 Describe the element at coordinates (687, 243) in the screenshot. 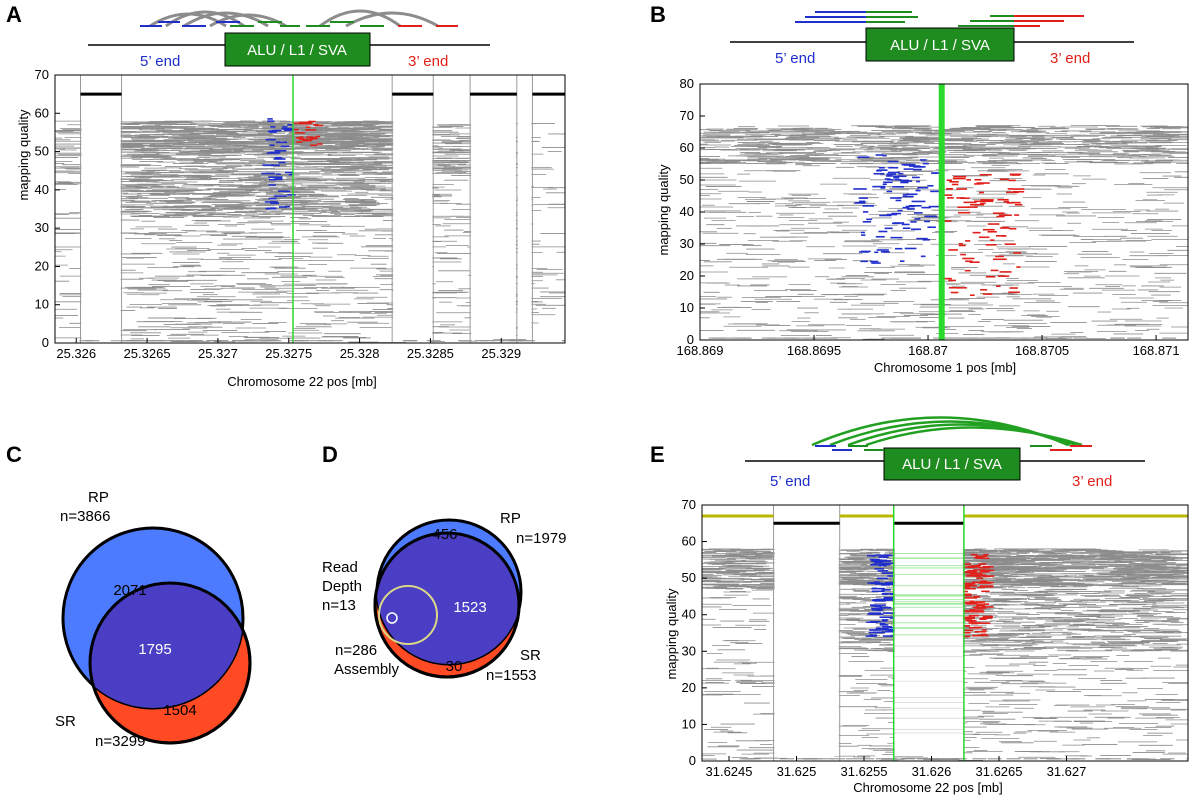

I see `y-tick-label-b-3: 30` at that location.